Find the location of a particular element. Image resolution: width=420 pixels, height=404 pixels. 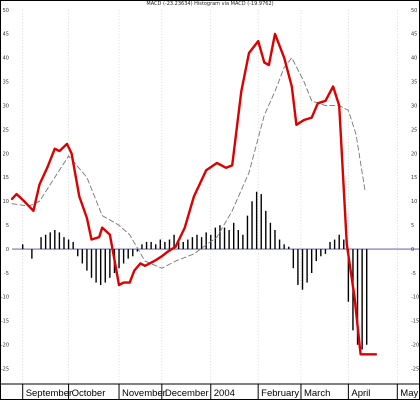

x-tick-label-6: March is located at coordinates (317, 393).